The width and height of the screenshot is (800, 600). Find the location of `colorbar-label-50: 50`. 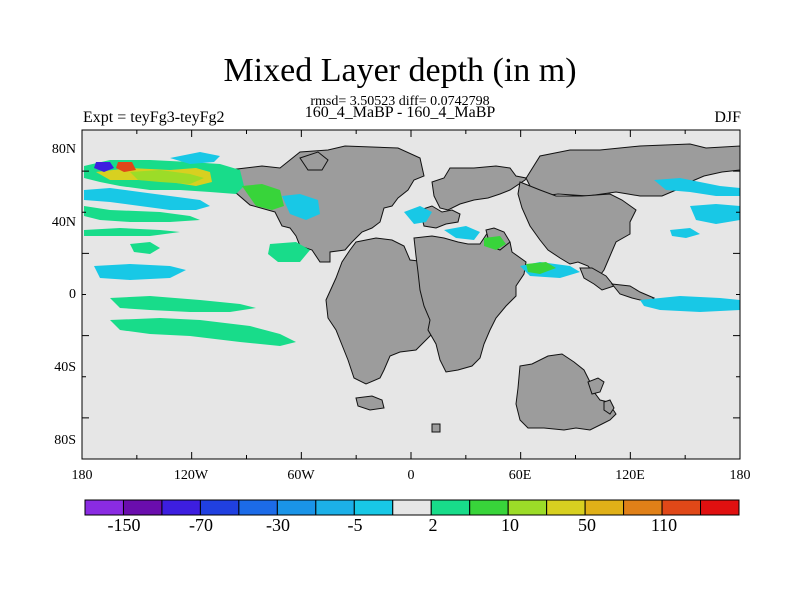

colorbar-label-50: 50 is located at coordinates (587, 525).